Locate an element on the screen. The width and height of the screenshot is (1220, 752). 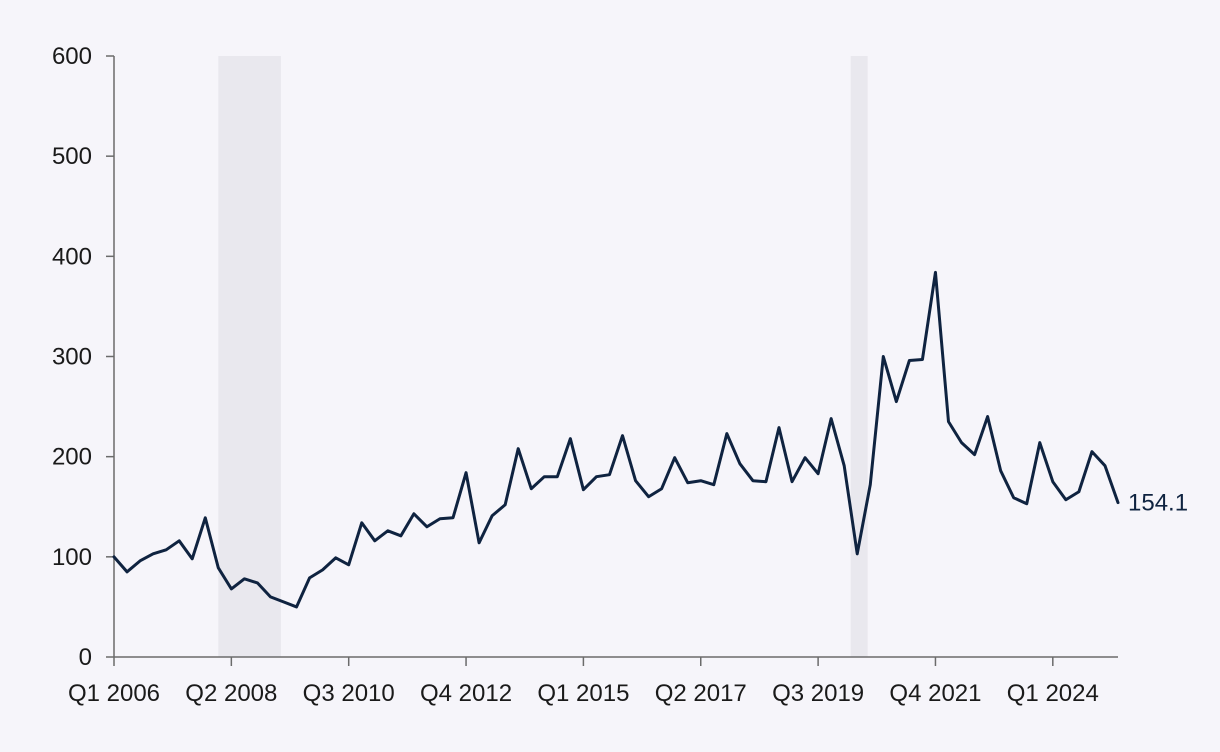
x-tick-label: Q4 2012 is located at coordinates (466, 693).